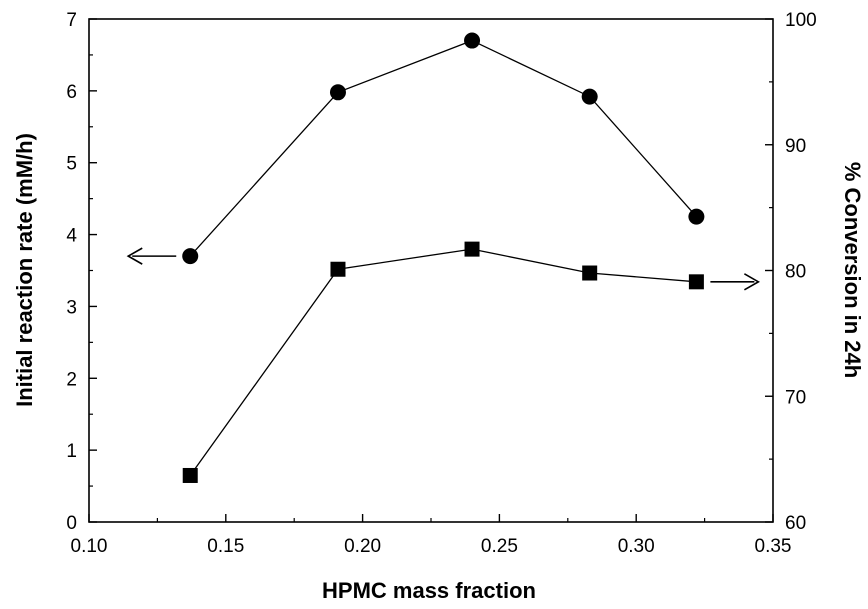 Image resolution: width=868 pixels, height=609 pixels. What do you see at coordinates (795, 146) in the screenshot?
I see `right-y-tick-label: 90` at bounding box center [795, 146].